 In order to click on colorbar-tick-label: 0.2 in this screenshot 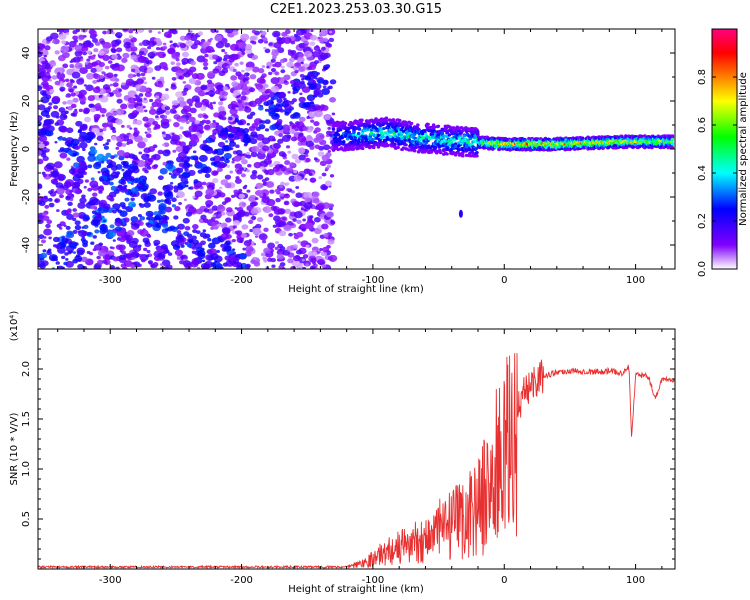, I will do `click(702, 221)`.